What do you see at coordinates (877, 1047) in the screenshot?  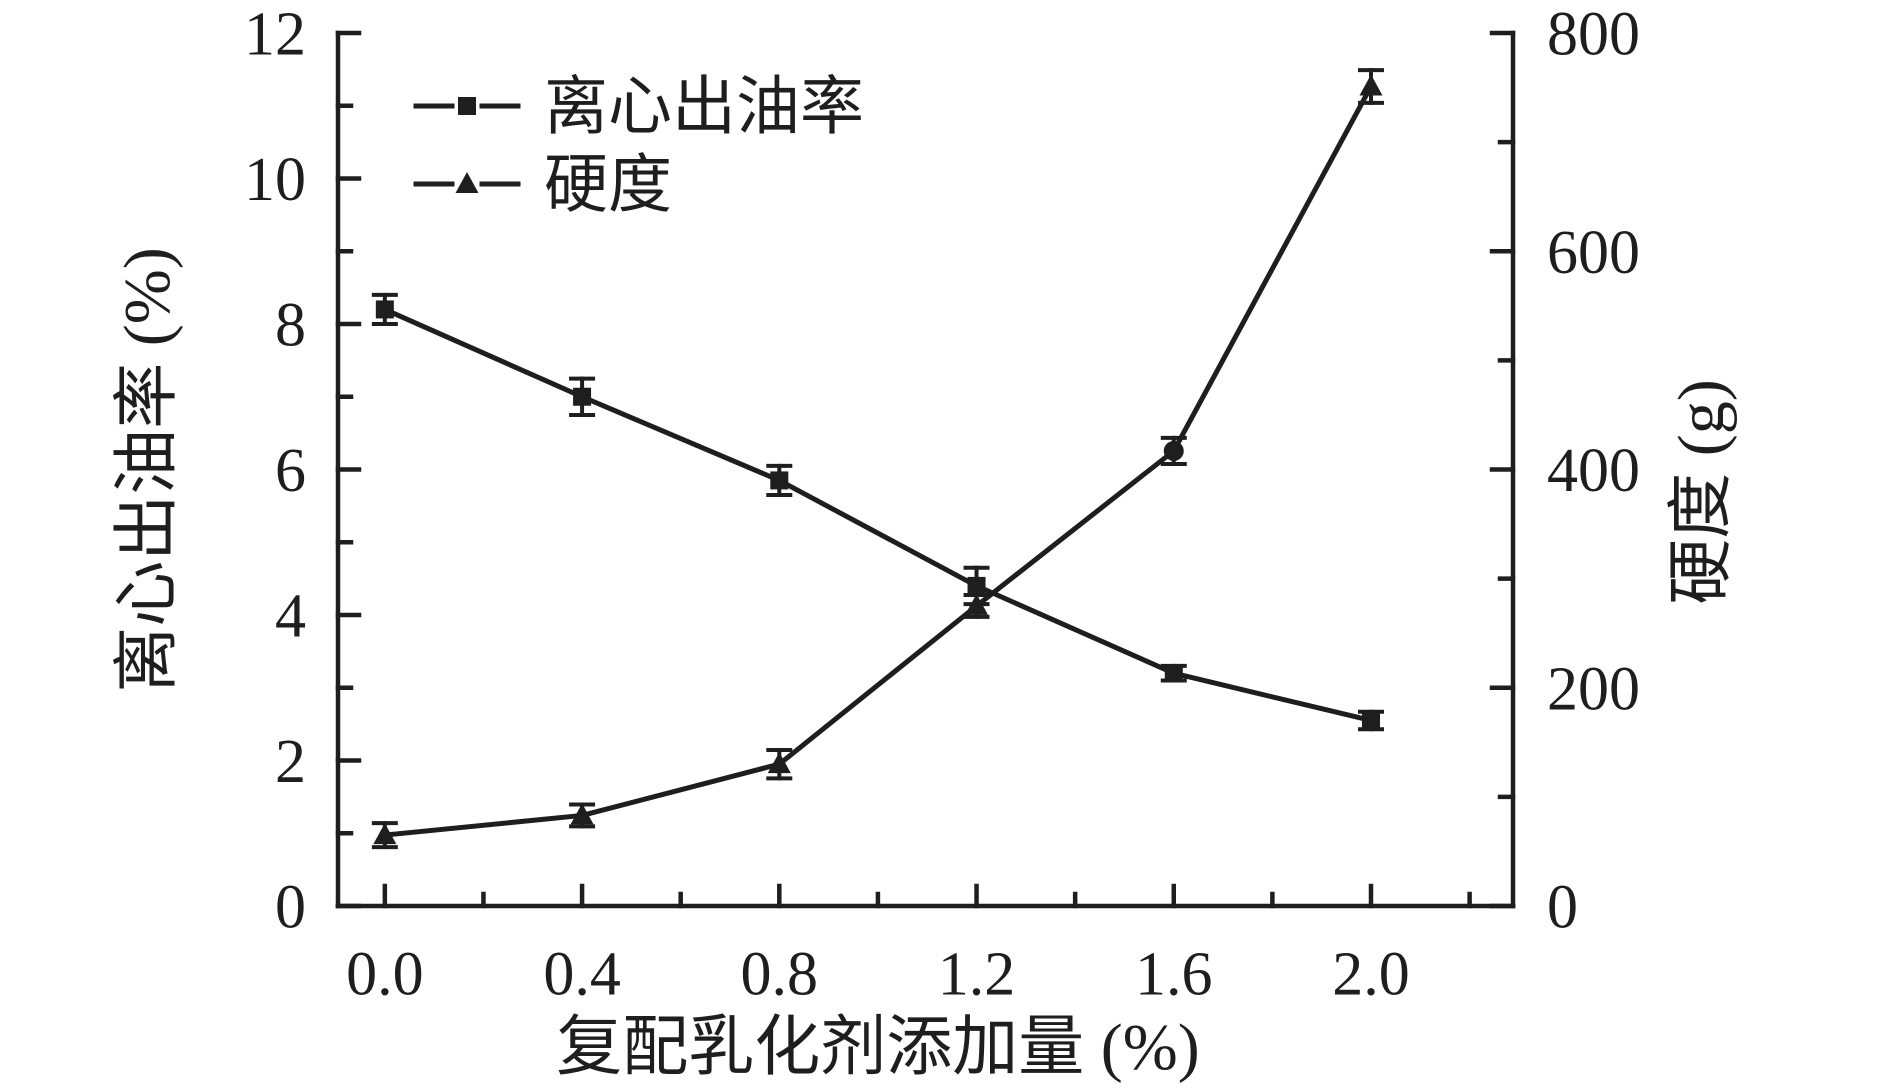 I see `x-axis-title: 复配乳化剂添加量 (%)` at bounding box center [877, 1047].